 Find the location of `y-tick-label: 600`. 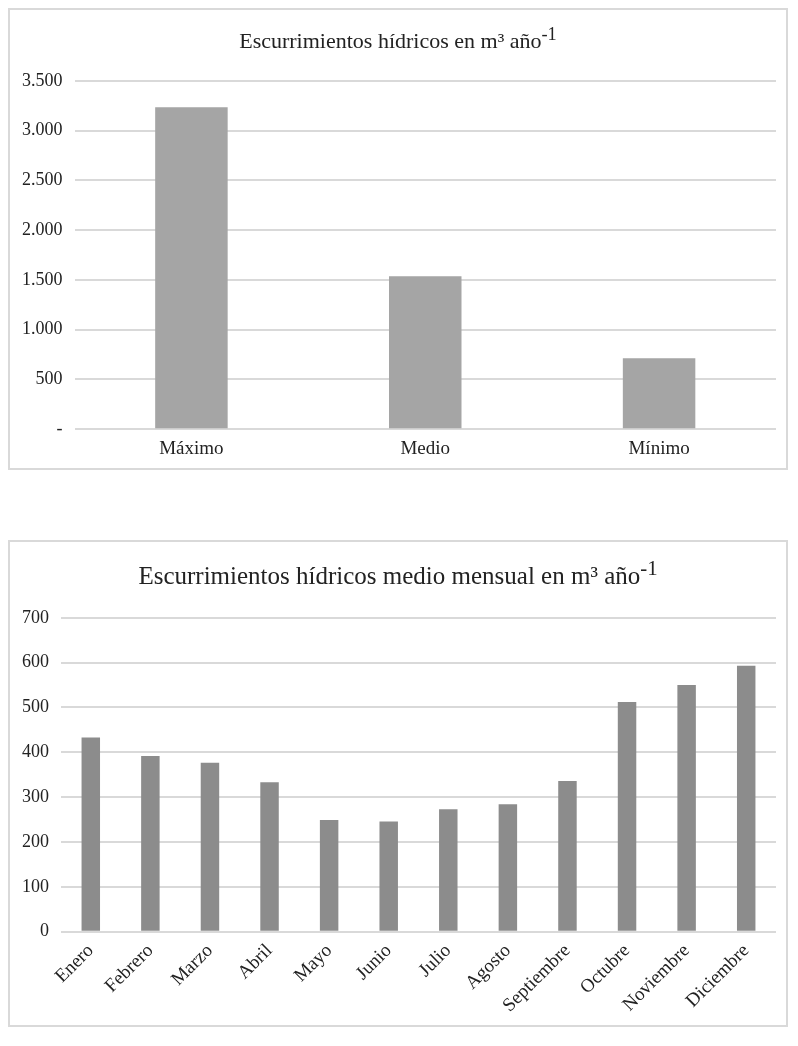

y-tick-label: 600 is located at coordinates (35, 661).